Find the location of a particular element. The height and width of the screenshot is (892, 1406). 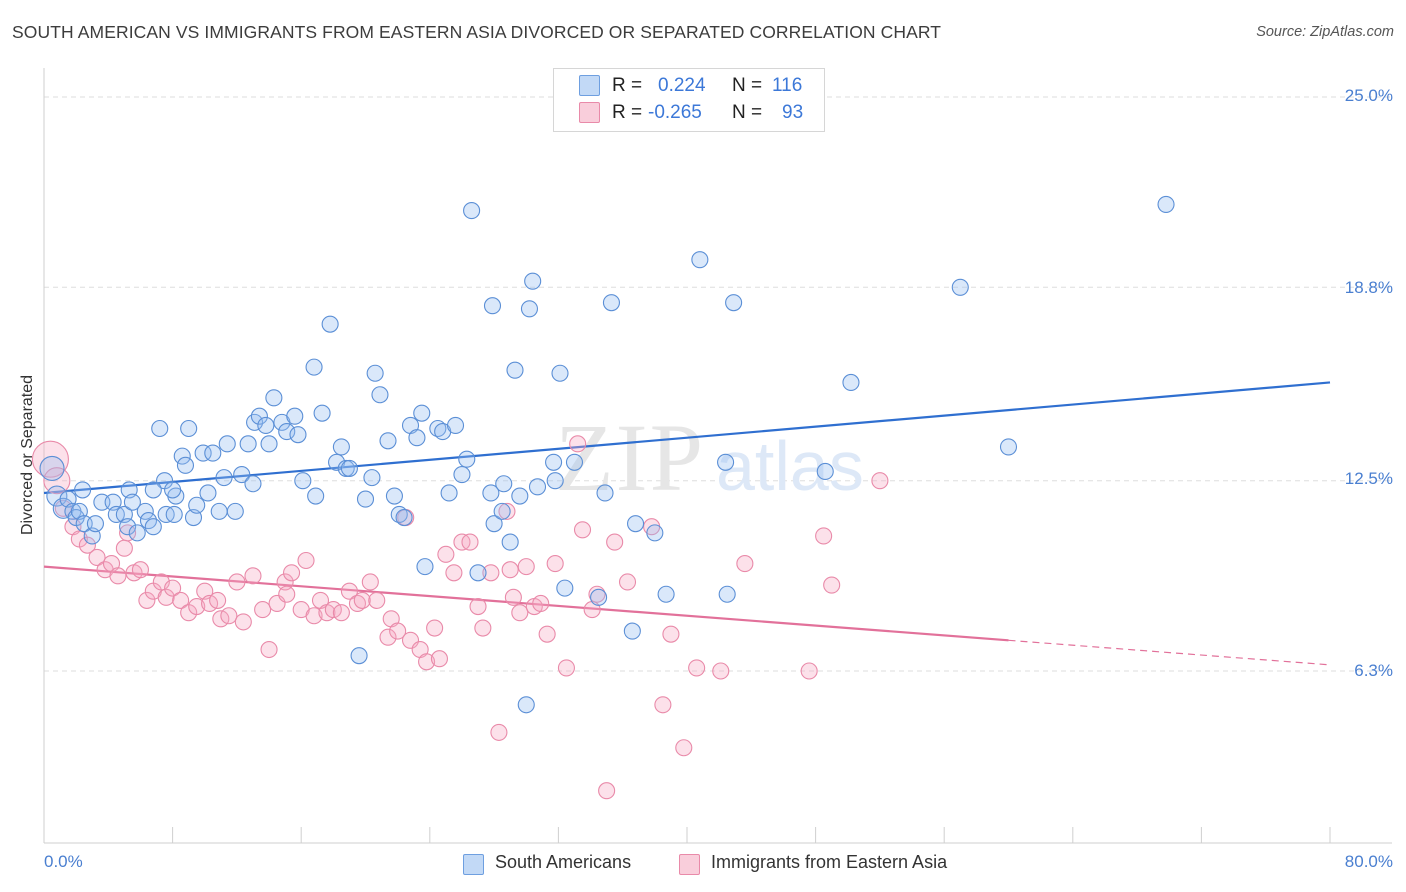

stats-swatch-blue is located at coordinates (589, 85).